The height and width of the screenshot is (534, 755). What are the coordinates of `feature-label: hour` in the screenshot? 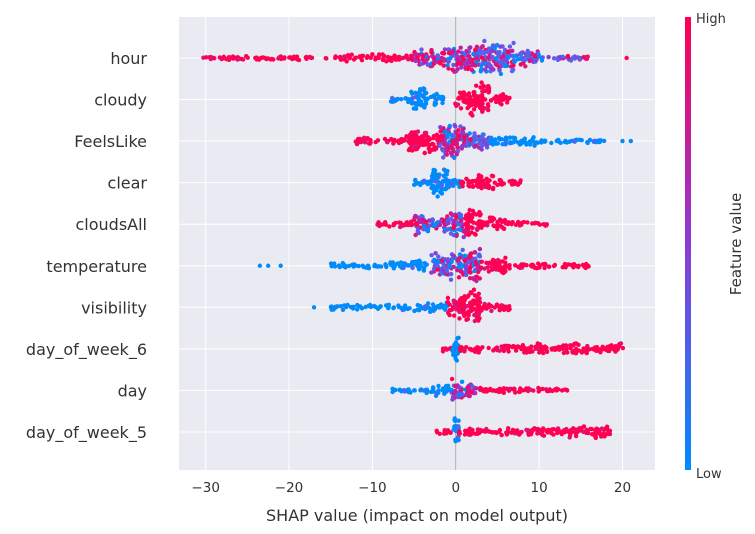 It's located at (128, 58).